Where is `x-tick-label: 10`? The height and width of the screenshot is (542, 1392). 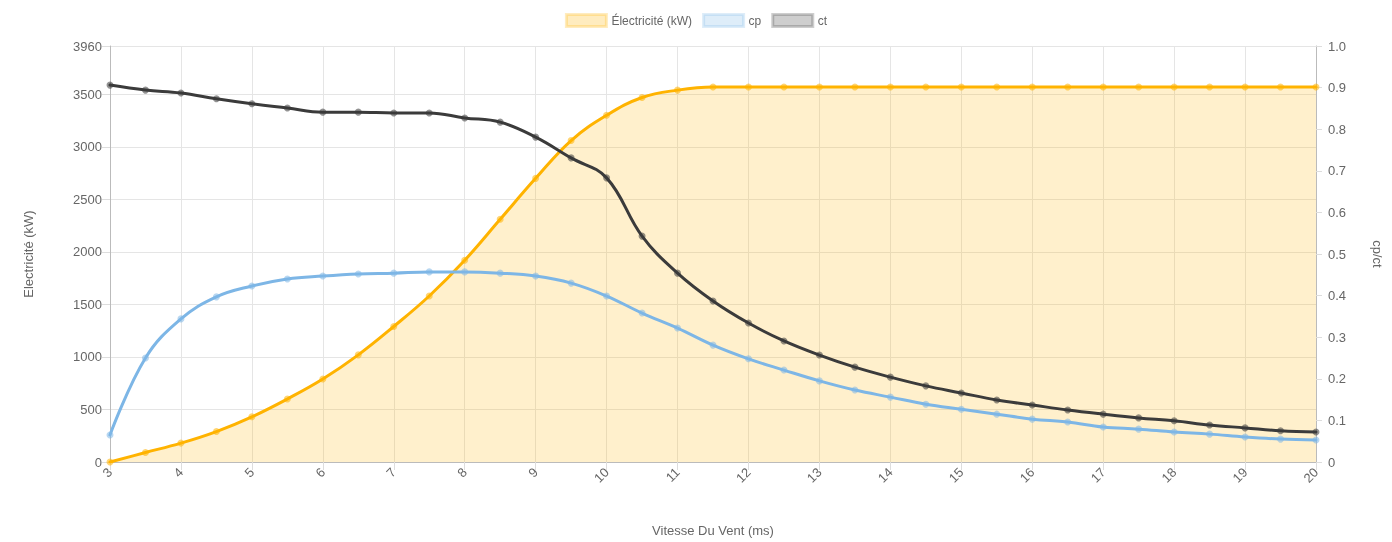 x-tick-label: 10 is located at coordinates (601, 475).